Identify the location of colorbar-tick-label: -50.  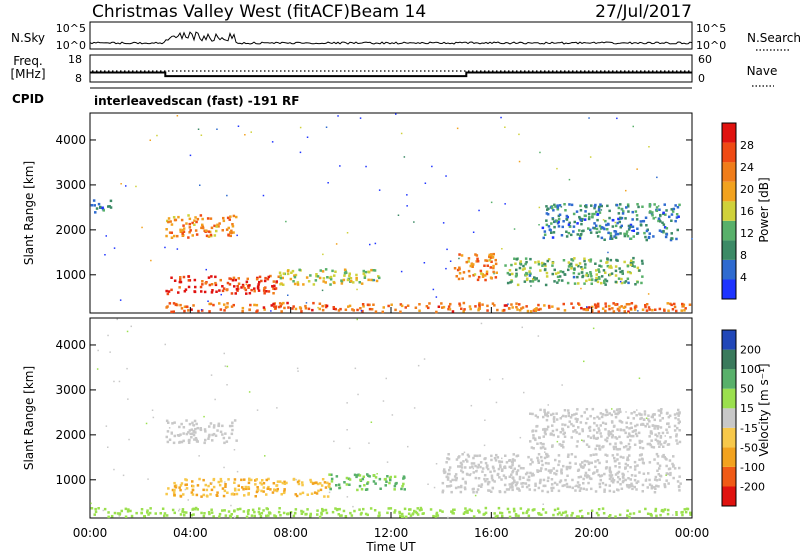
(749, 447).